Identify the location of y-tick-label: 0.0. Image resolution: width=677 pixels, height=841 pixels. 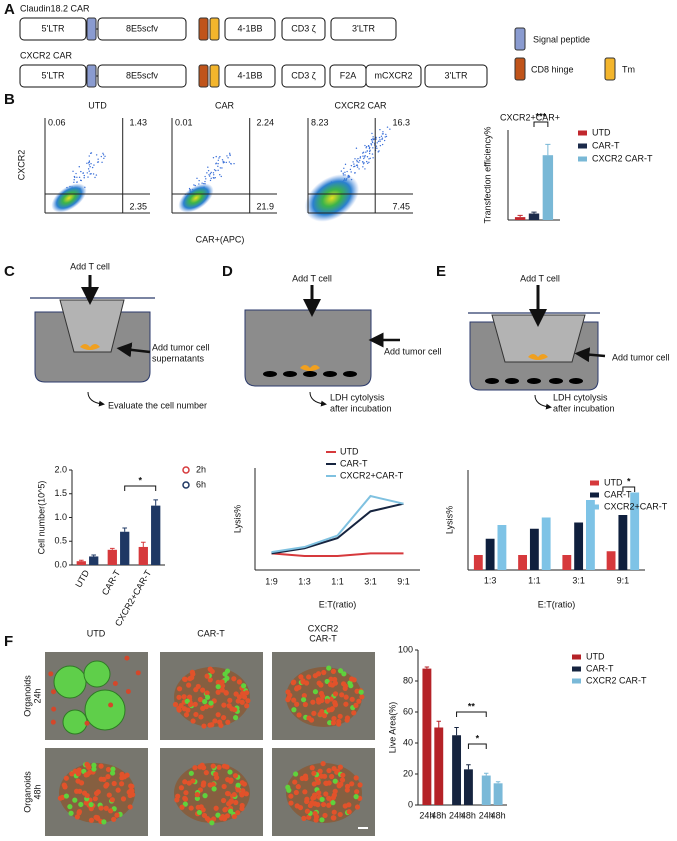
(60, 564).